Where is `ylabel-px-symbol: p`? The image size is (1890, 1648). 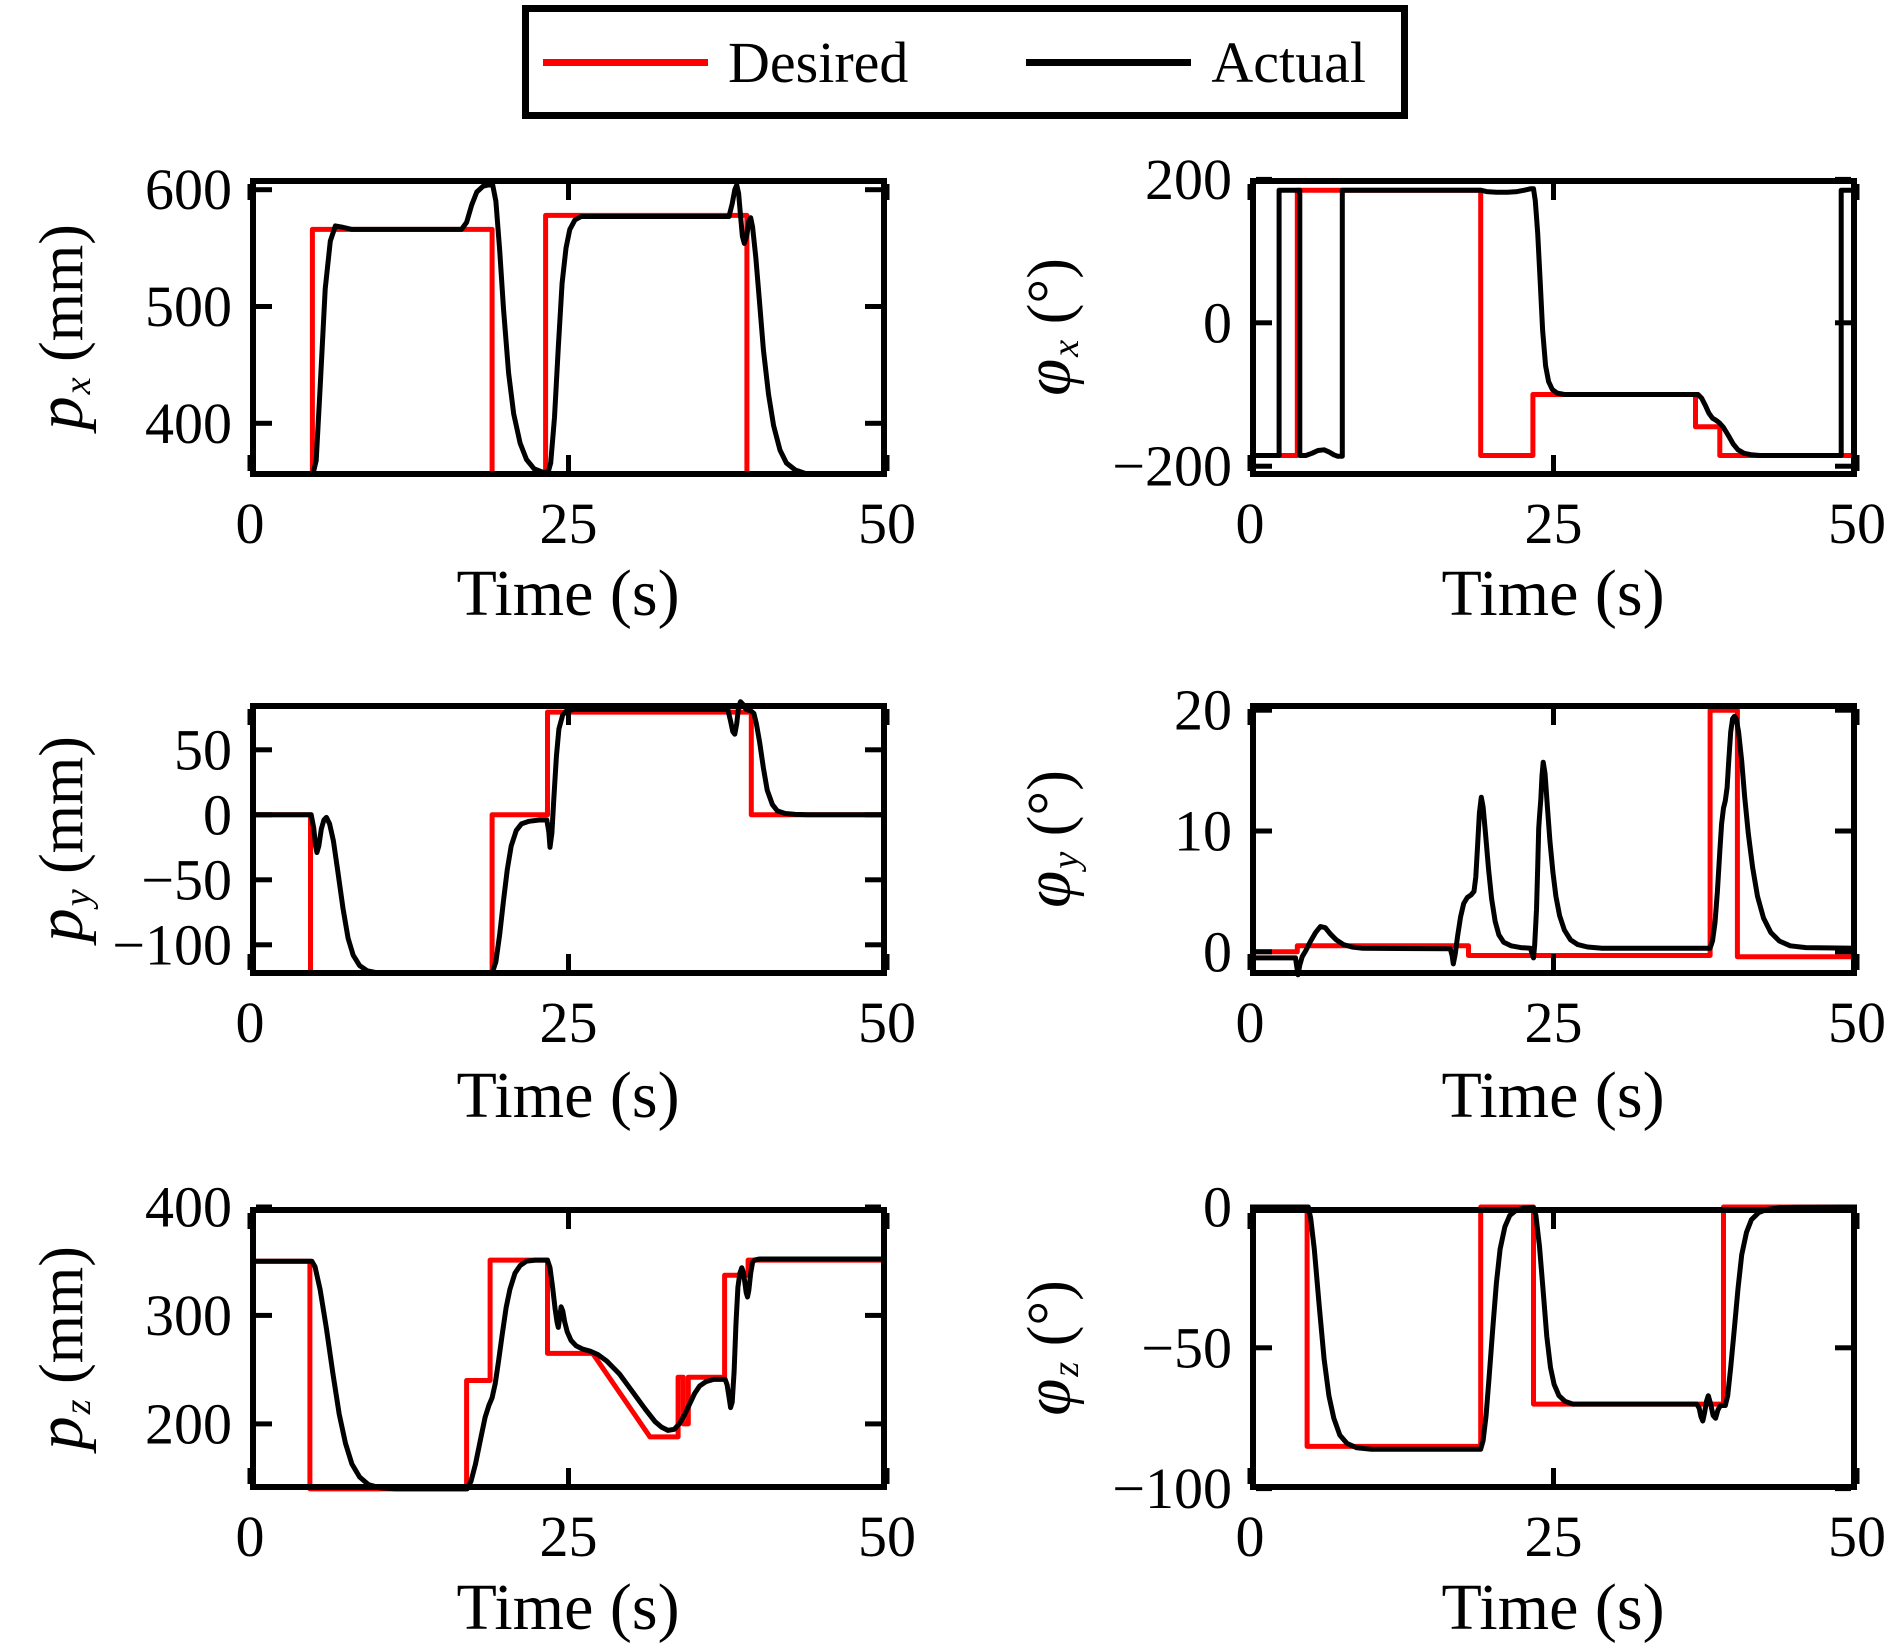
ylabel-px-symbol: p is located at coordinates (60, 413).